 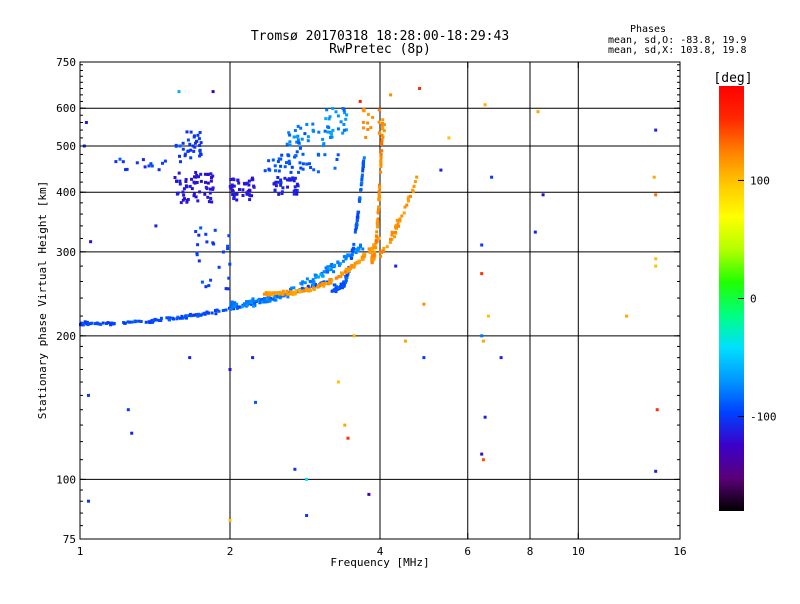 I want to click on chart-subtitle: RwPretec (8p), so click(x=380, y=49).